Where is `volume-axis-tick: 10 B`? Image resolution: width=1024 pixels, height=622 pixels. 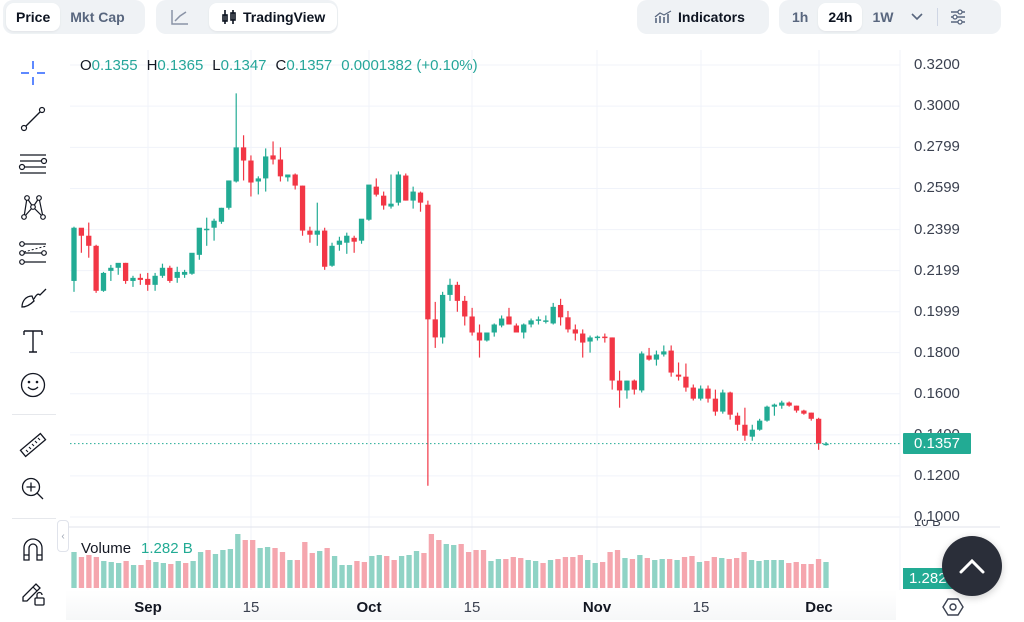 volume-axis-tick: 10 B is located at coordinates (927, 524).